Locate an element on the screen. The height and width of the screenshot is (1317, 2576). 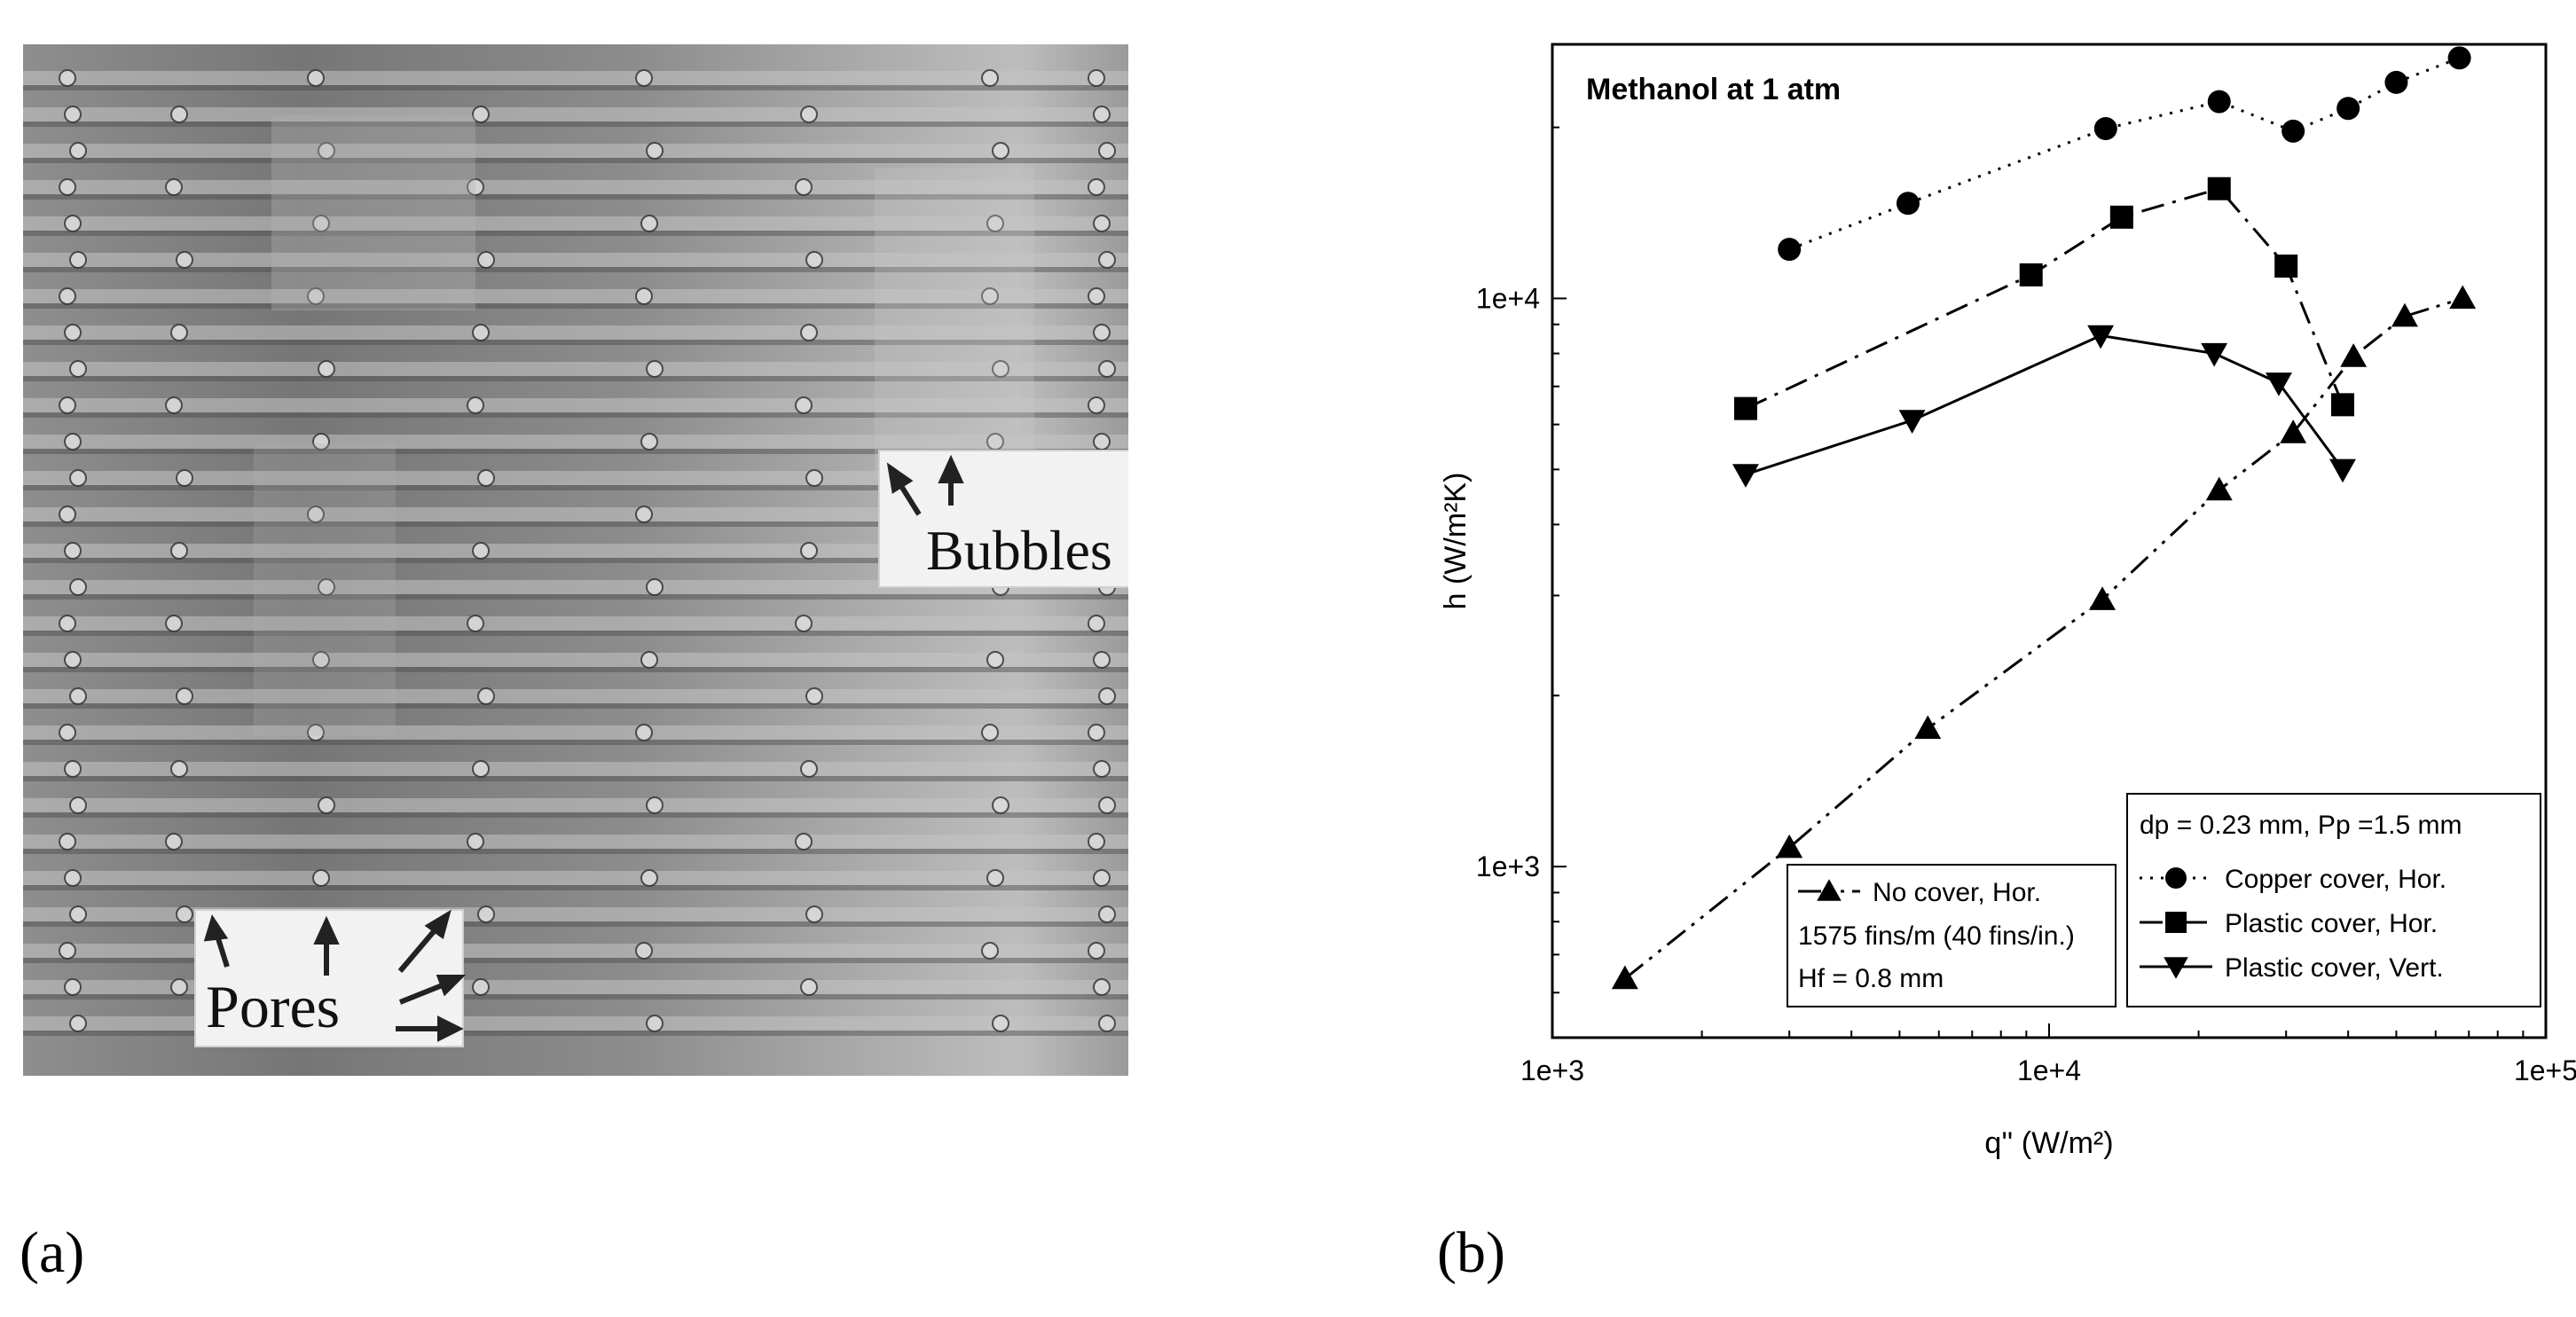
legend-entry: Hf = 0.8 mm is located at coordinates (1871, 979).